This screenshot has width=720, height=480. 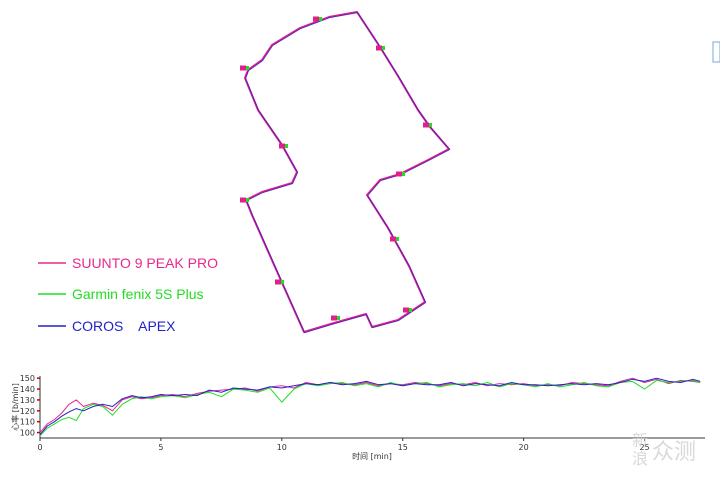 What do you see at coordinates (124, 326) in the screenshot?
I see `legend-label-coros: COROS APEX` at bounding box center [124, 326].